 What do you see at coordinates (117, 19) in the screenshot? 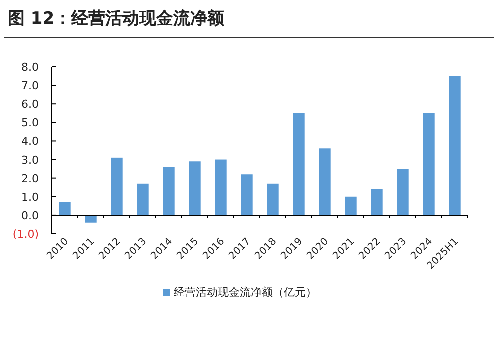
I see `chart-title: 图 12：经营活动现金流净额` at bounding box center [117, 19].